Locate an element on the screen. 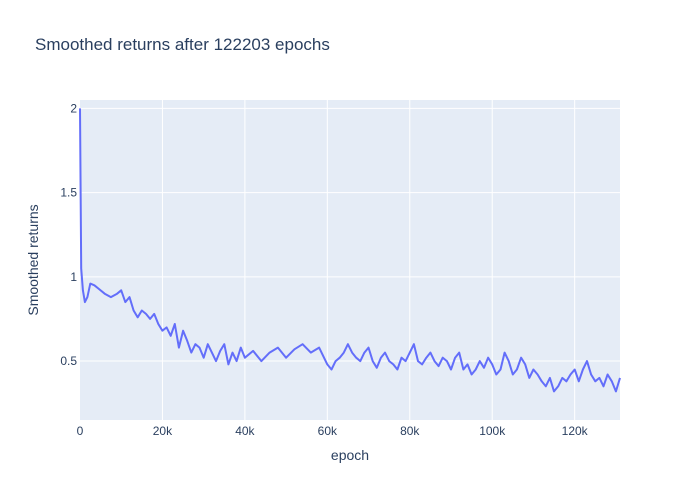 The width and height of the screenshot is (700, 500). x-tick-labels: 0 20k 40k 60k 80k 100k 120k is located at coordinates (333, 431).